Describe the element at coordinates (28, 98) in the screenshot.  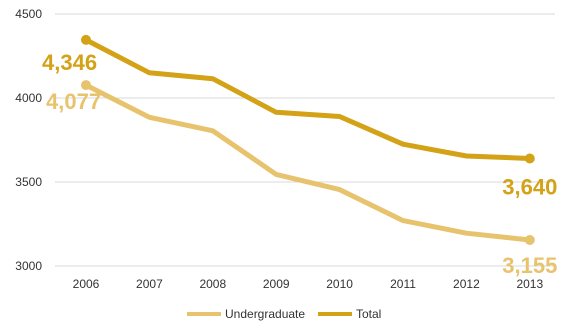
I see `y-tick-label: 4000` at that location.